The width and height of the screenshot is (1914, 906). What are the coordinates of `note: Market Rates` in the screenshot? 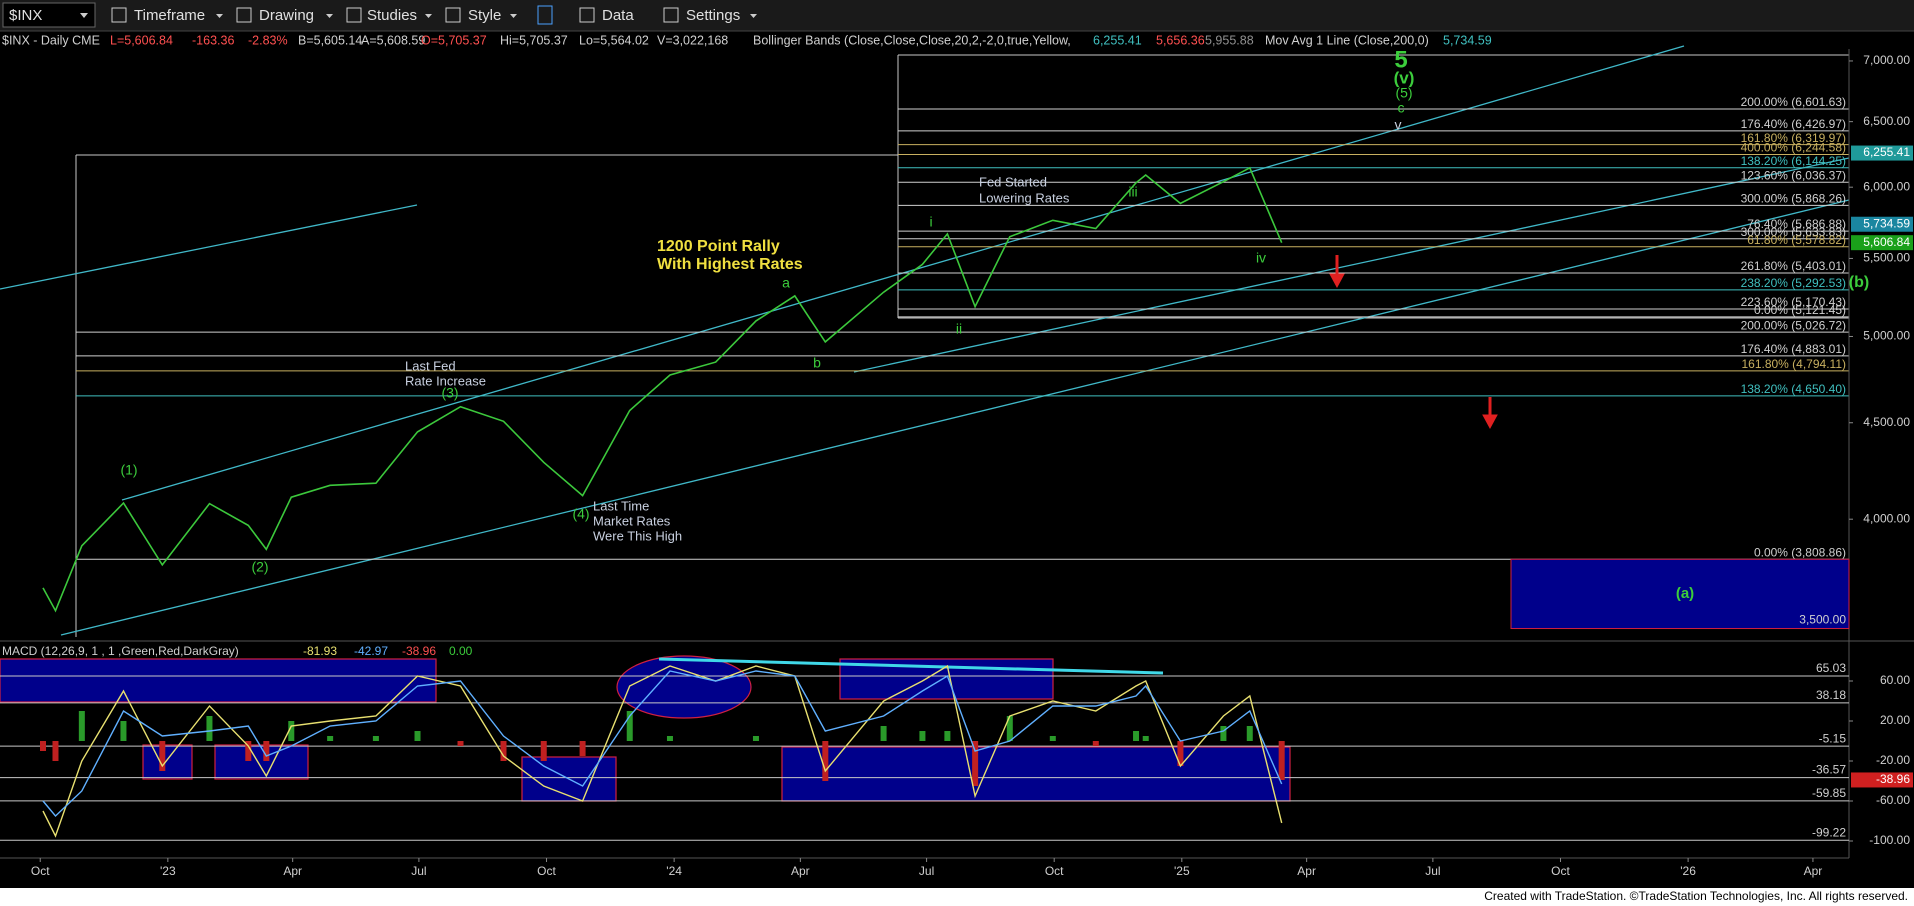 It's located at (632, 520).